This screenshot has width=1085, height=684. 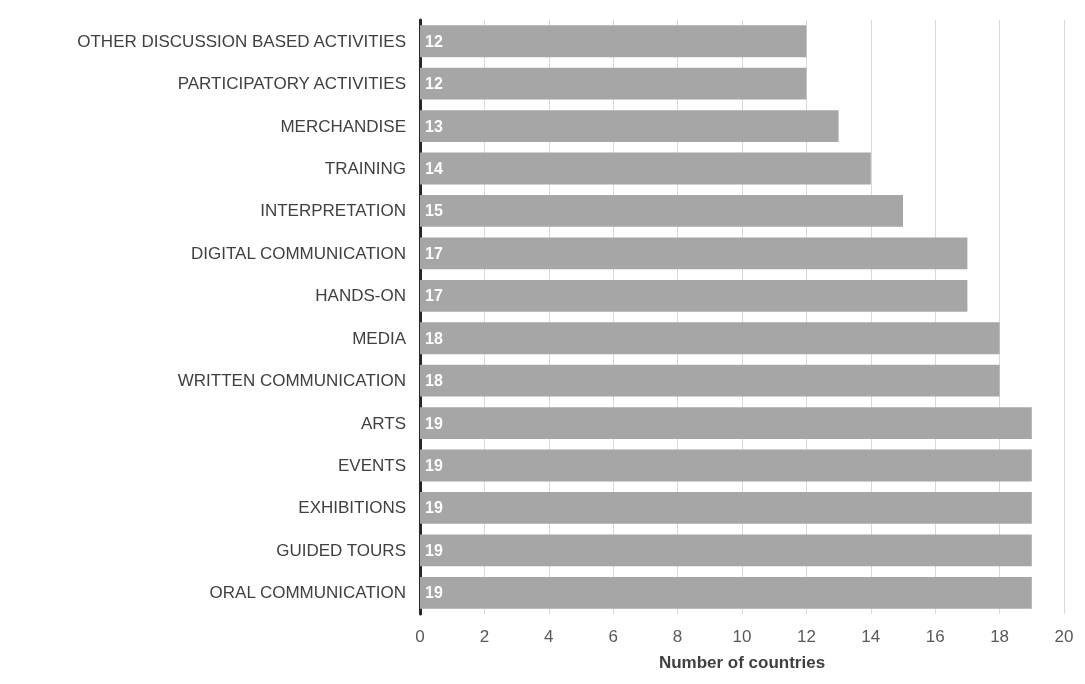 I want to click on y-tick-label: MEDIA, so click(x=379, y=338).